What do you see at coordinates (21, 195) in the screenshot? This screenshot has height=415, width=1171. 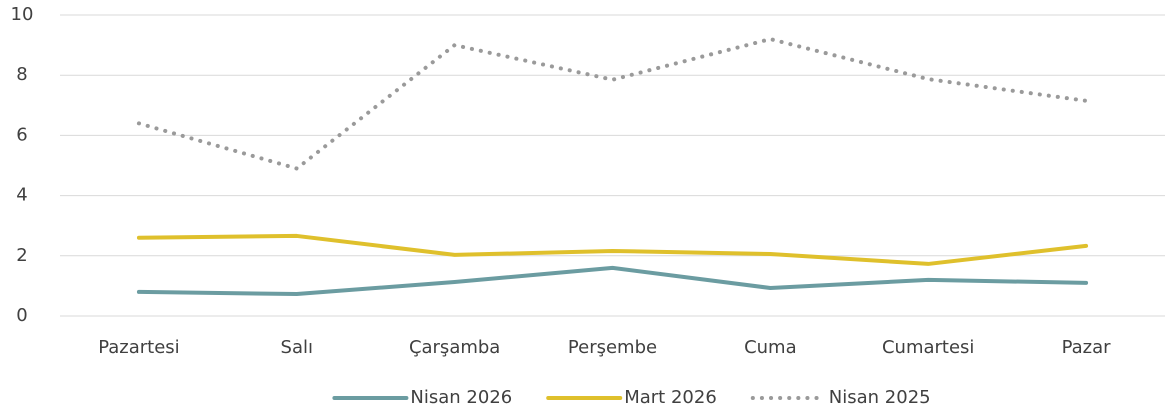 I see `y-tick-label: 4` at bounding box center [21, 195].